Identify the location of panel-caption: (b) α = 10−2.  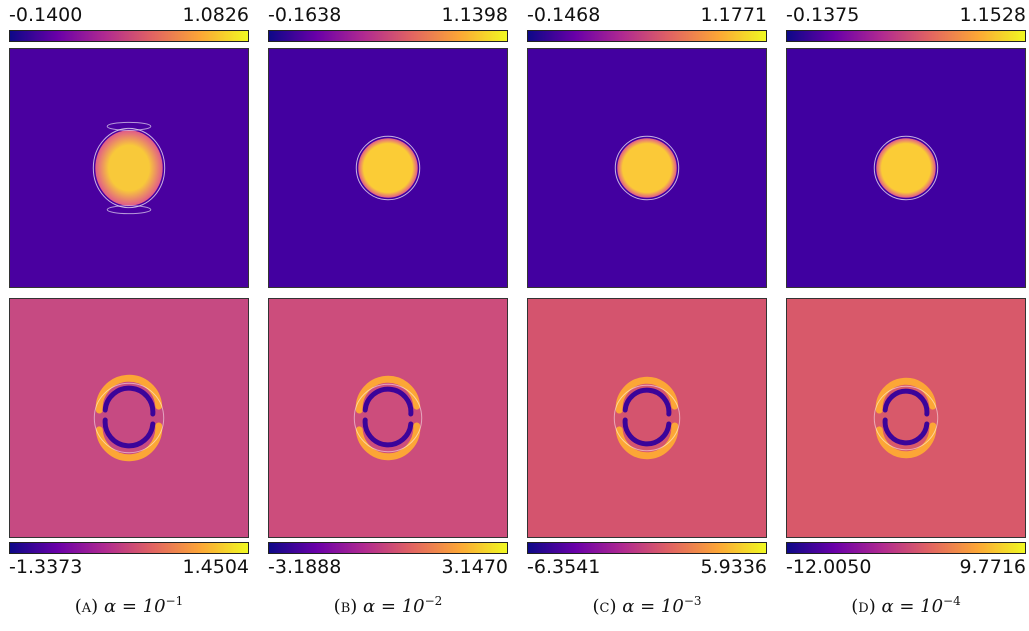
(388, 605).